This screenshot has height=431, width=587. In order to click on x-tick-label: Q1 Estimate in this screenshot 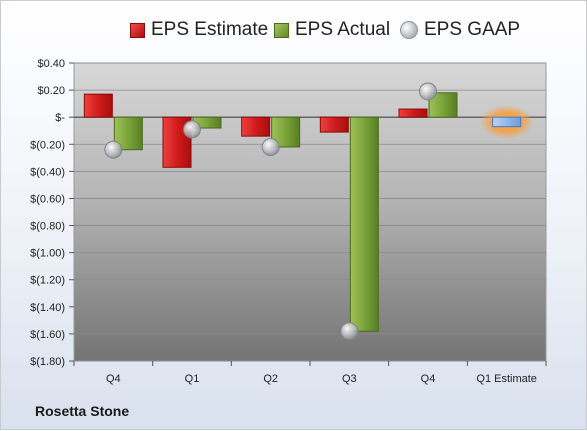, I will do `click(506, 379)`.